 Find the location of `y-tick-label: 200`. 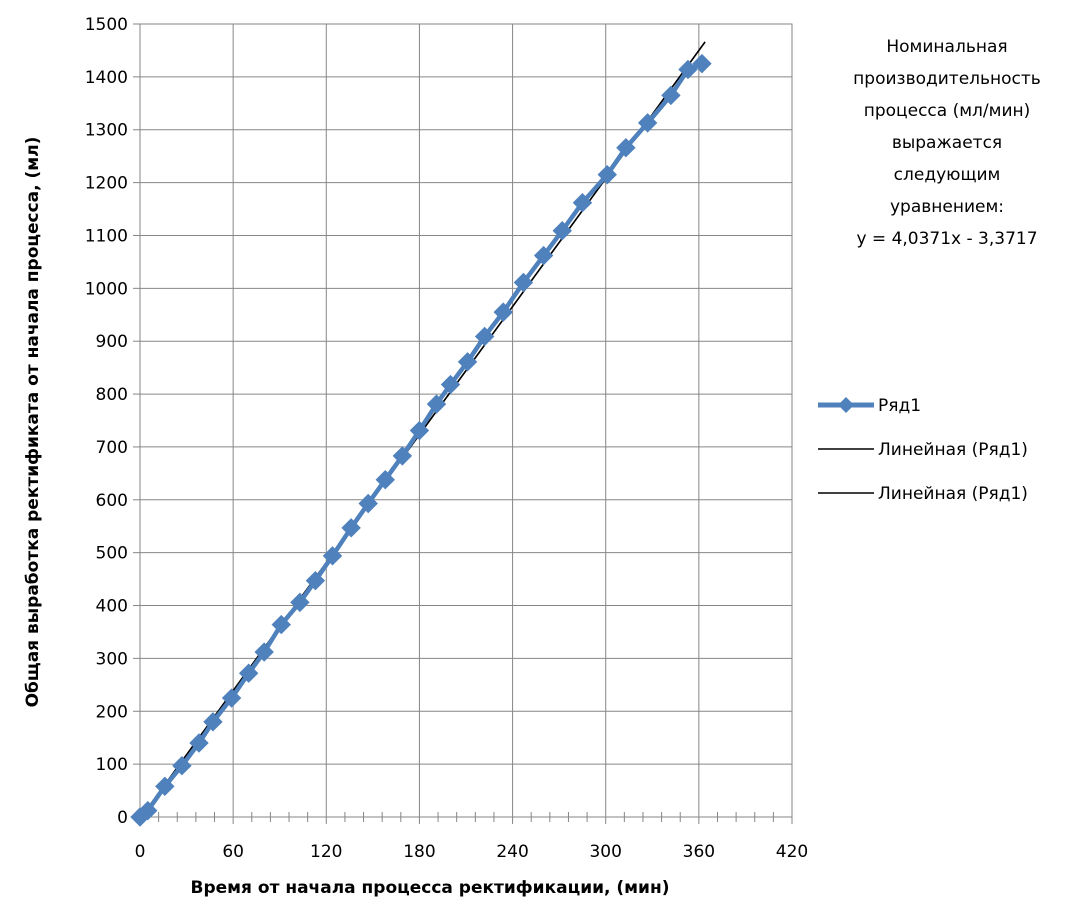

y-tick-label: 200 is located at coordinates (112, 712).